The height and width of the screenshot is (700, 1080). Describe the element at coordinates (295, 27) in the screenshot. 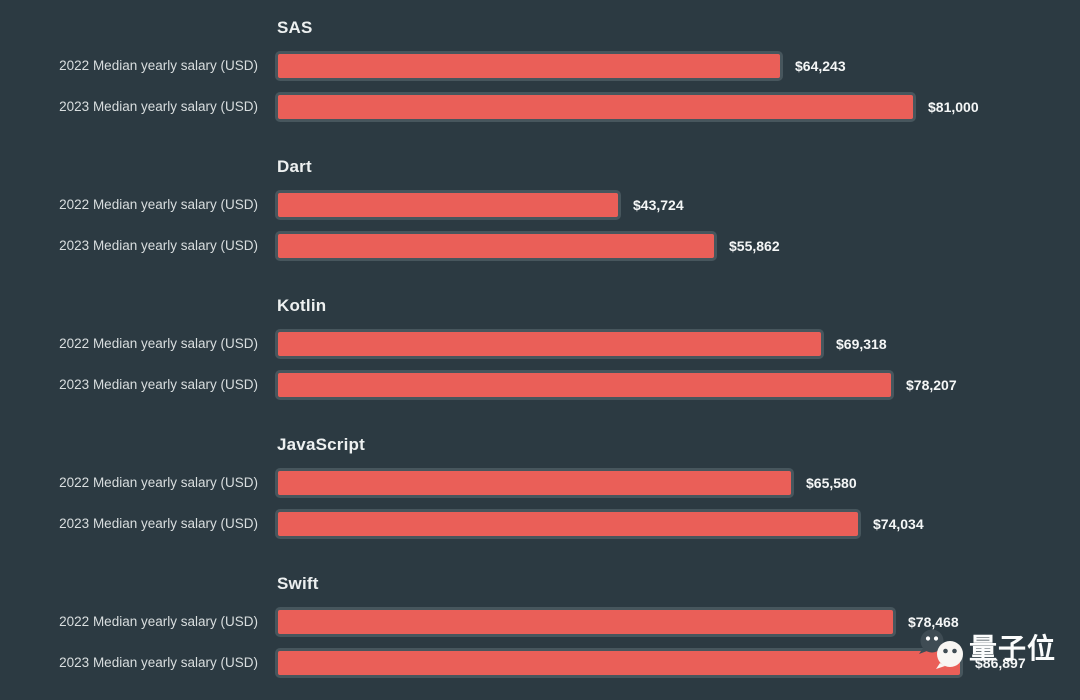

I see `group-title: SAS` at that location.